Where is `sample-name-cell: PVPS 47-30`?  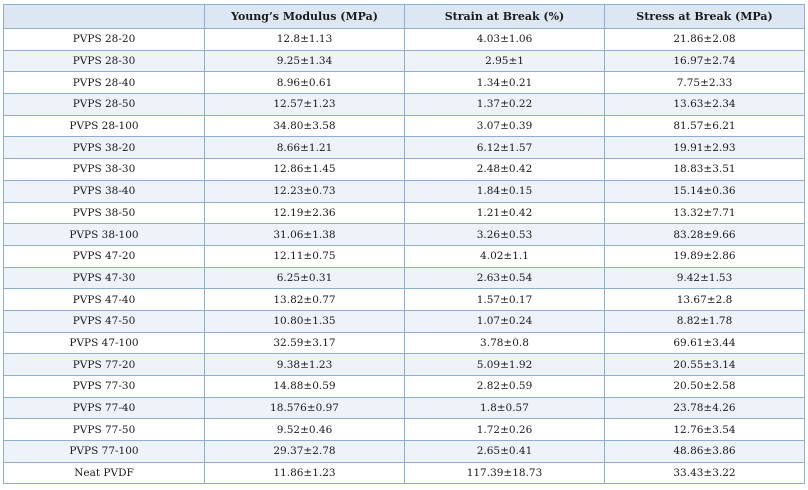
sample-name-cell: PVPS 47-30 is located at coordinates (104, 278).